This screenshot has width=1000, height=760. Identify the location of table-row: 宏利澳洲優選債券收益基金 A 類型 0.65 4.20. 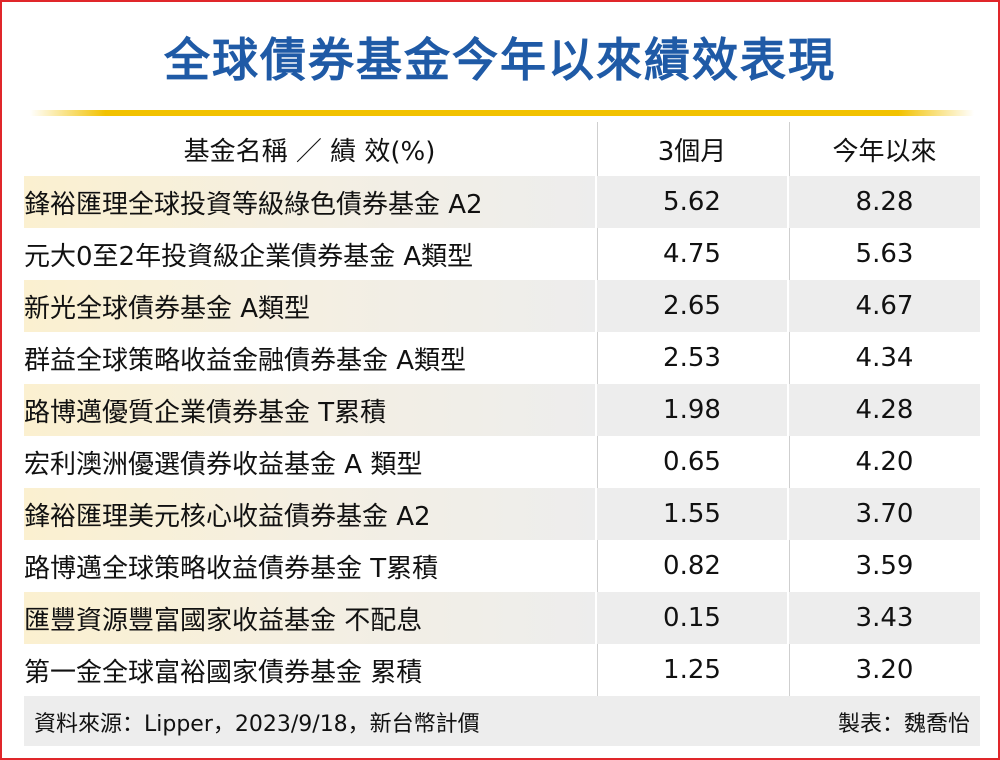
(502, 462).